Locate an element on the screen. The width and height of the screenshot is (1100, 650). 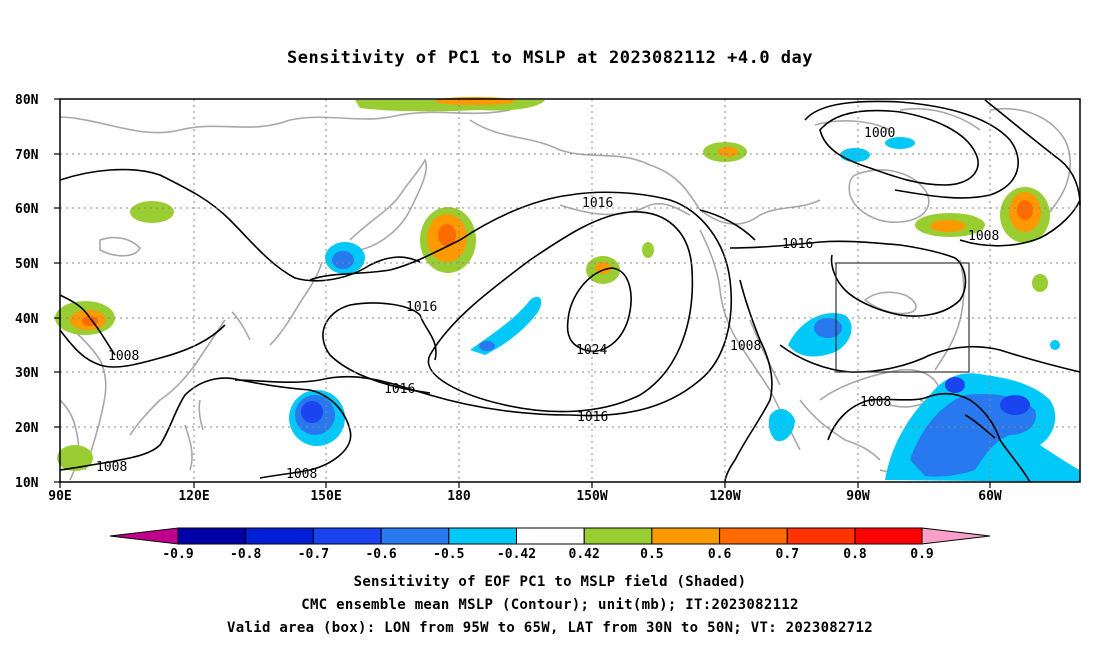
longitude-labels: 90E 120E 150E 180 150W 120W 90W 60W is located at coordinates (525, 496).